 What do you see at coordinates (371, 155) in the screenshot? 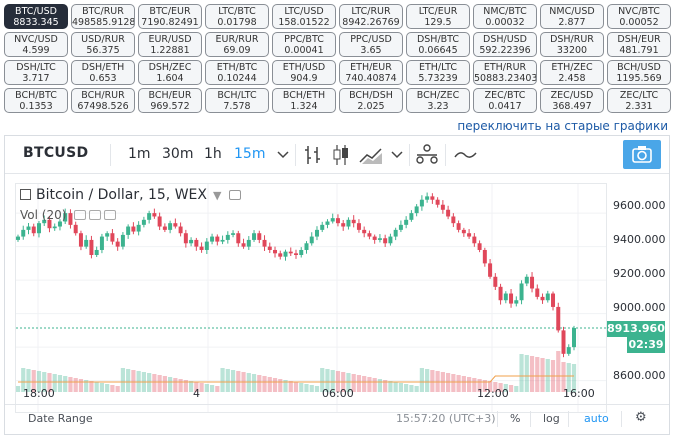
I see `area-chart-style-icon` at bounding box center [371, 155].